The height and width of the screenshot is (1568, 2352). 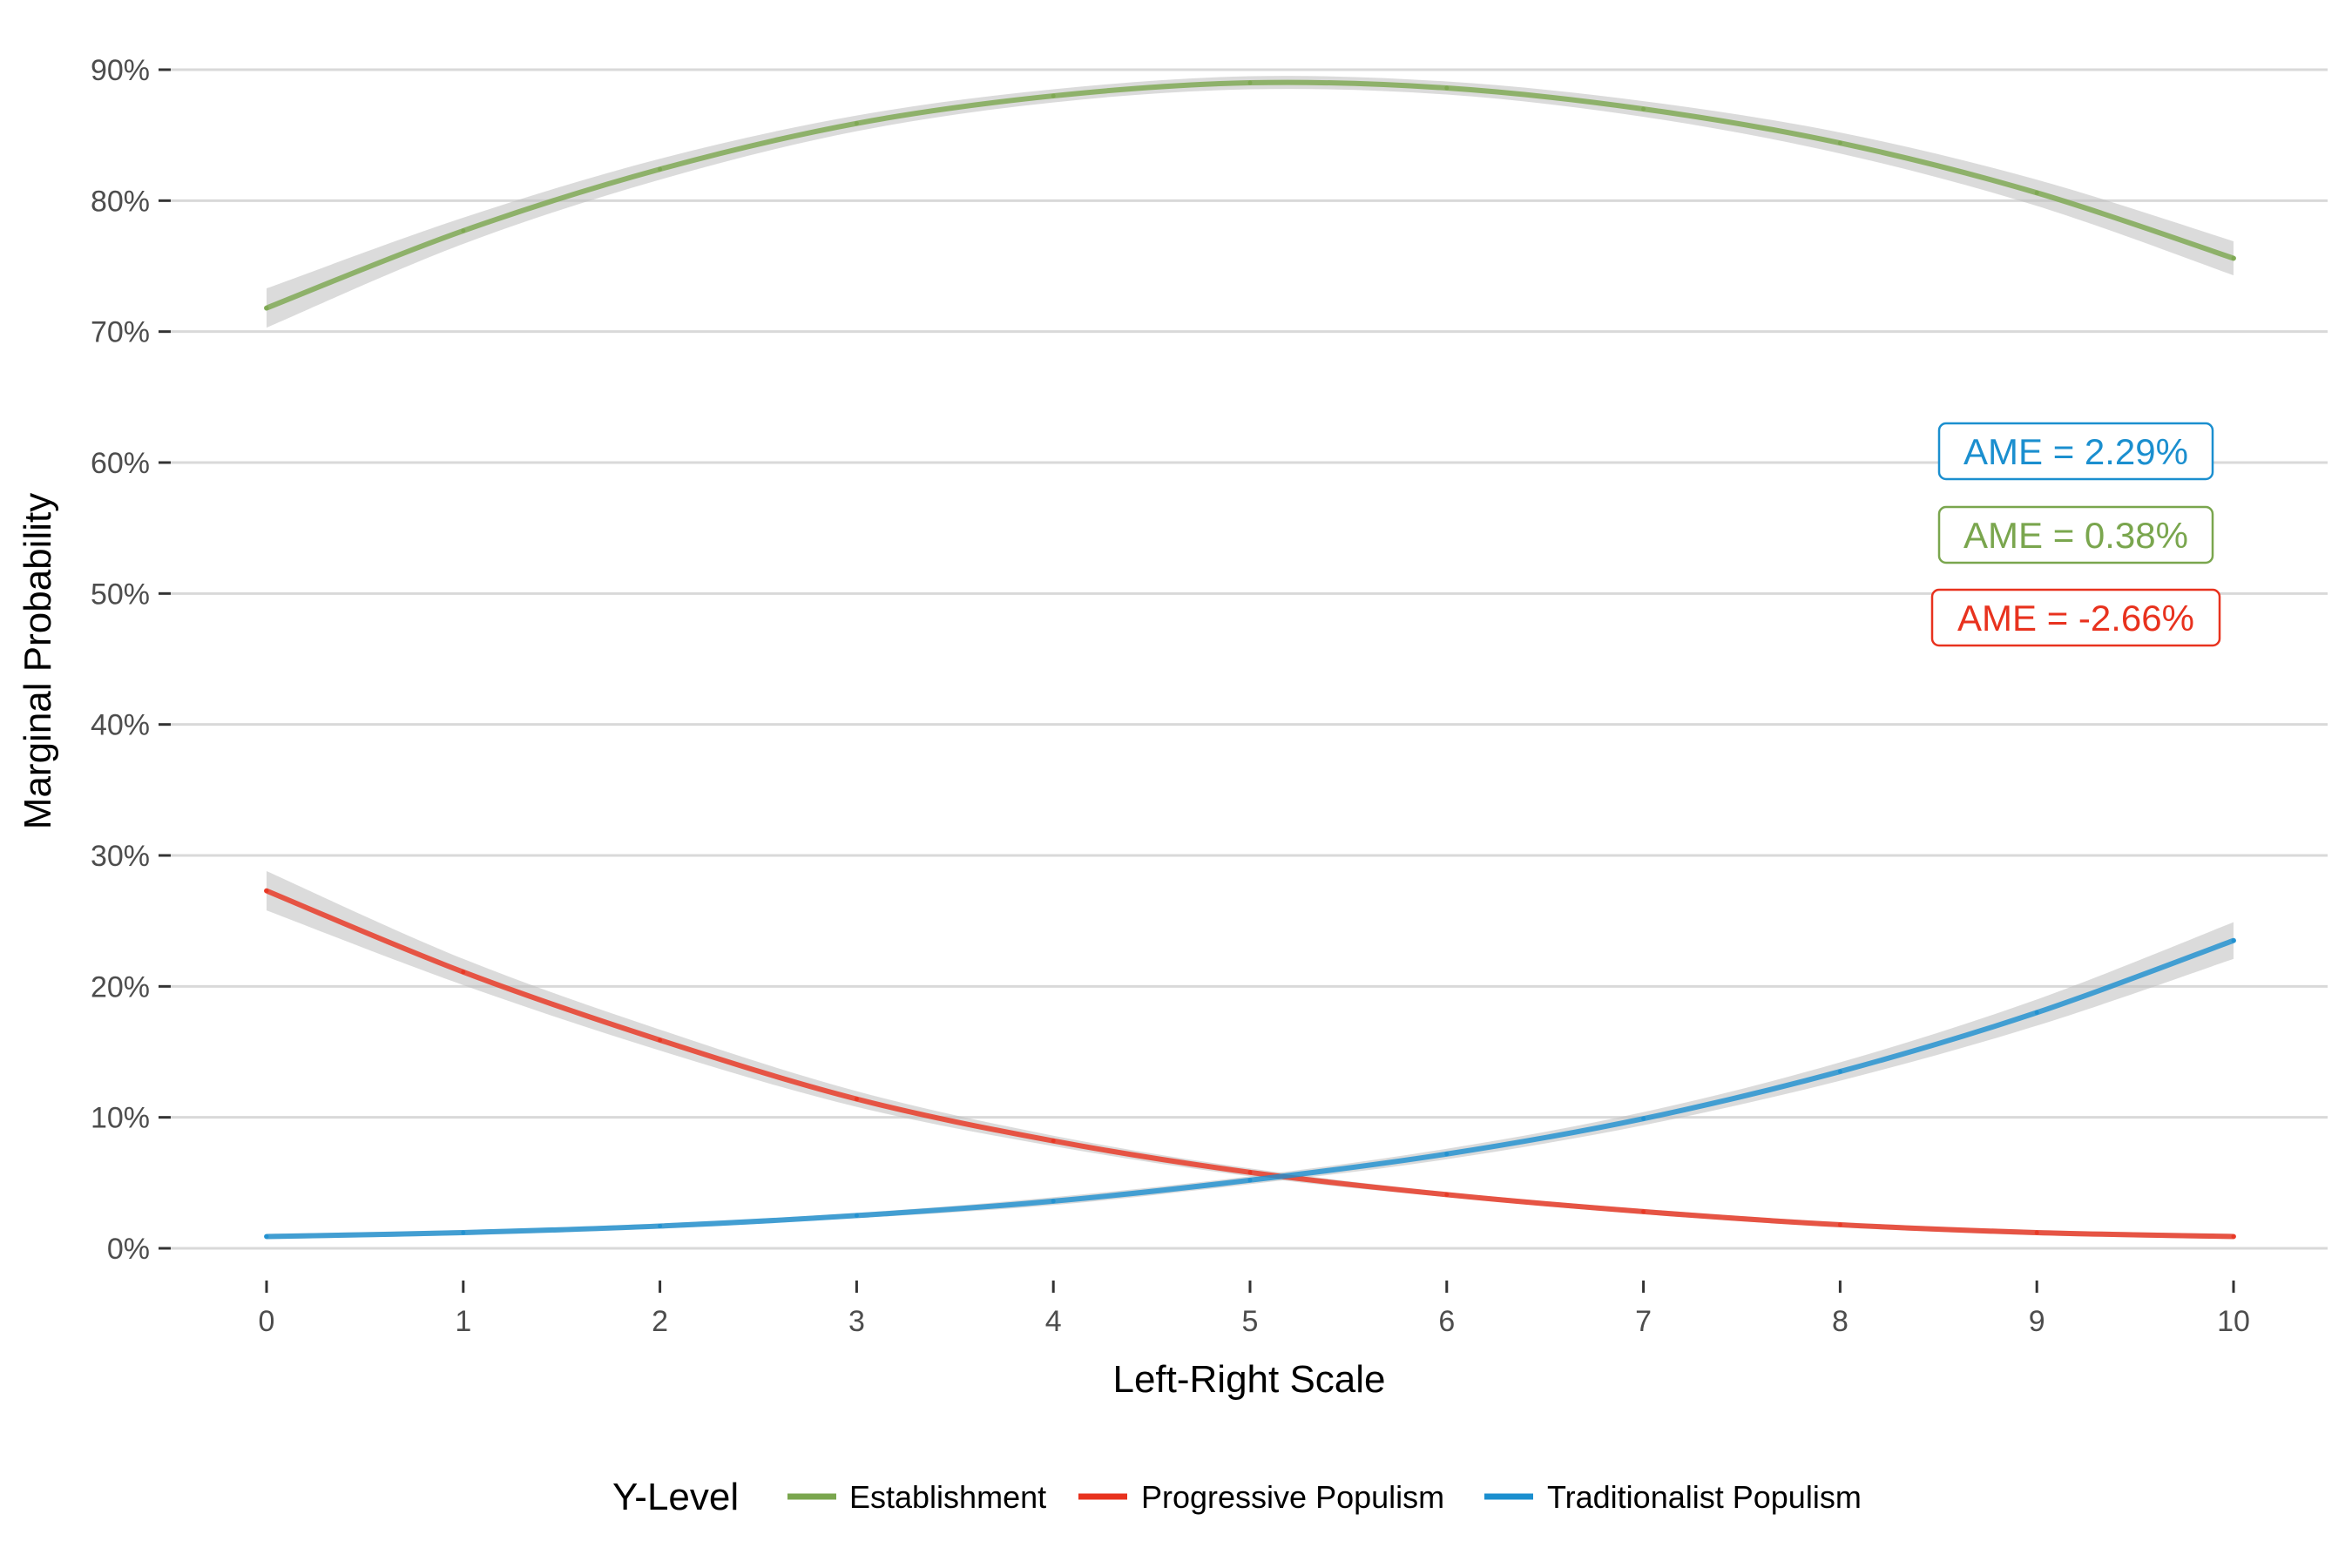 I want to click on x-tick-label: 6, so click(x=1447, y=1321).